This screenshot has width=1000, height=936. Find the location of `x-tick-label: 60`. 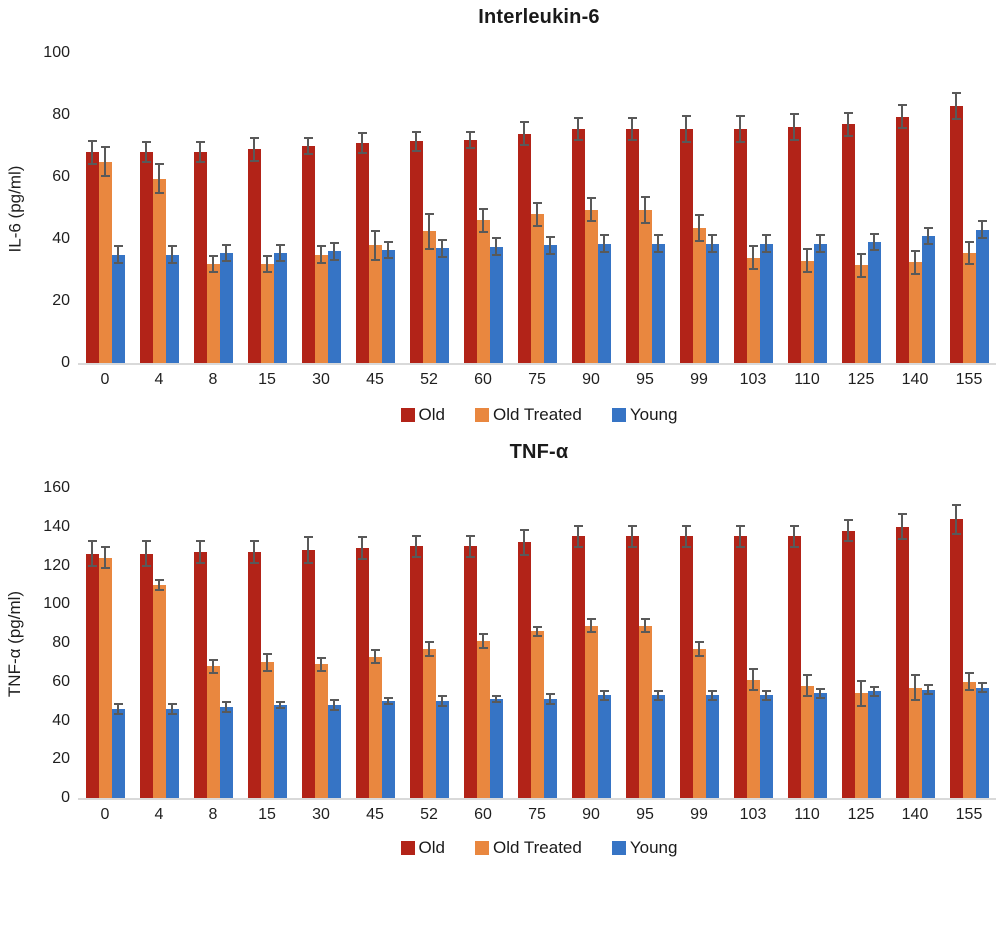

x-tick-label: 60 is located at coordinates (483, 814).